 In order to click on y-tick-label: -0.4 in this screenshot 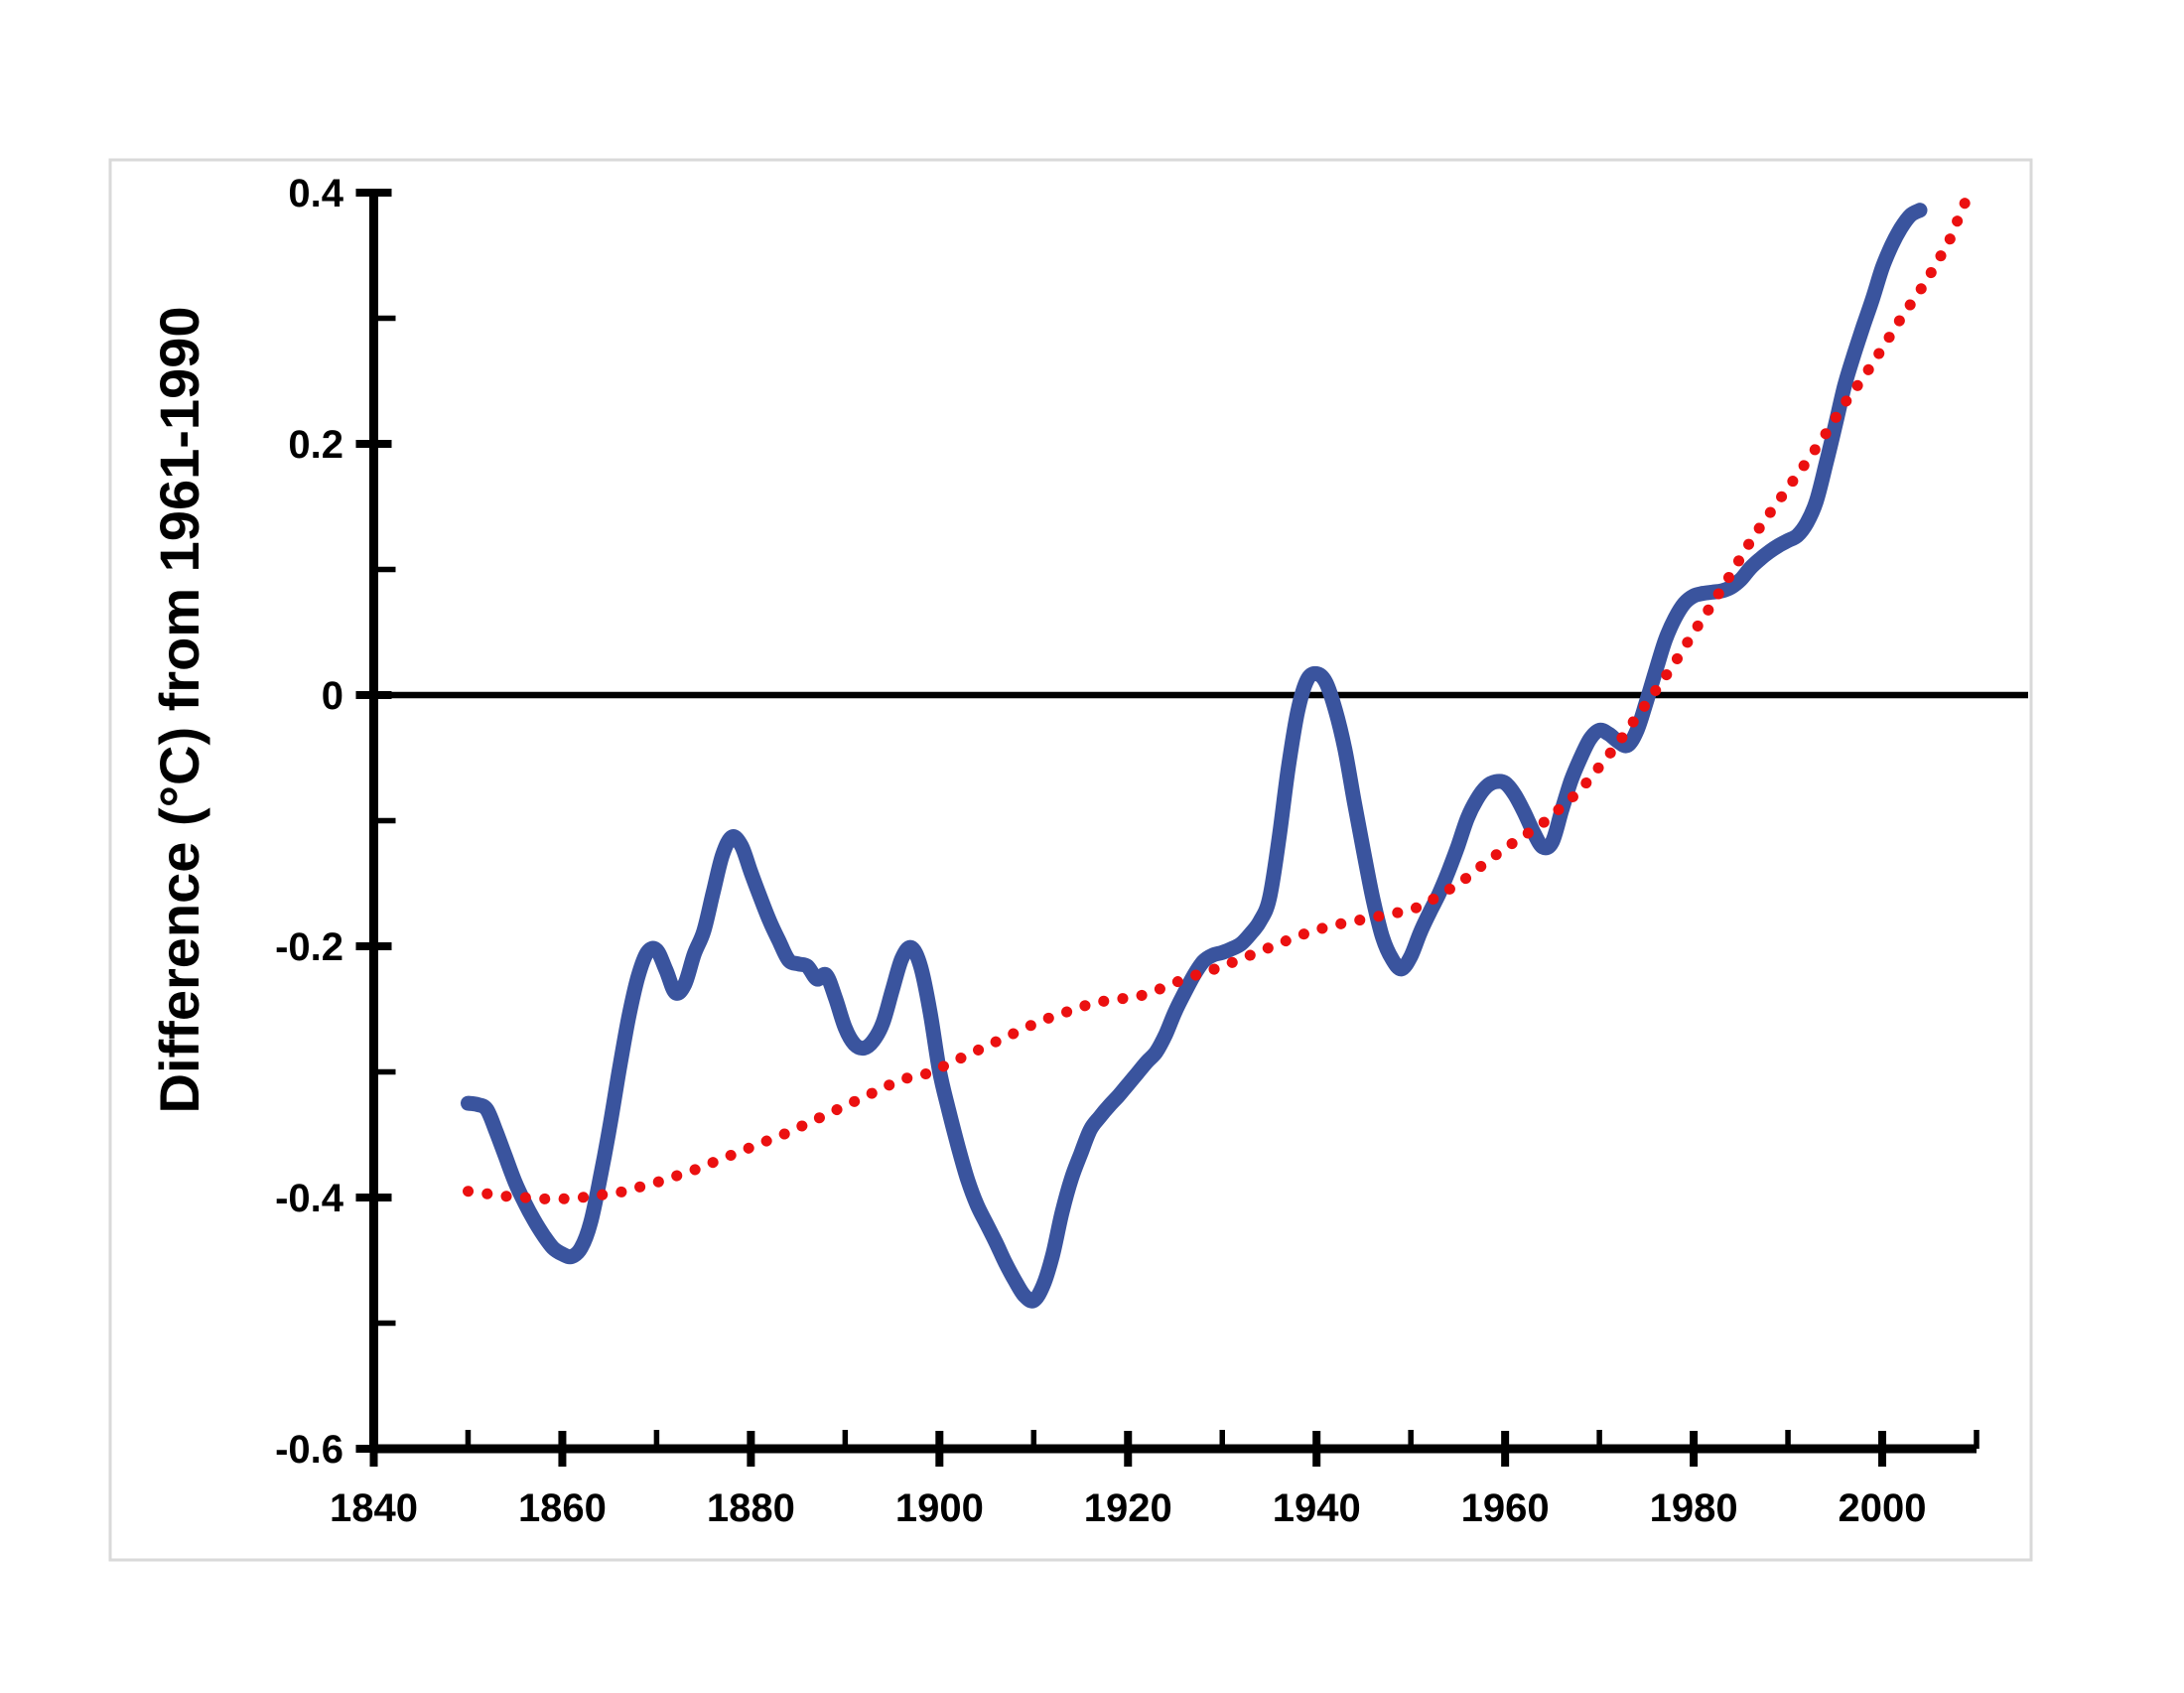, I will do `click(309, 1198)`.